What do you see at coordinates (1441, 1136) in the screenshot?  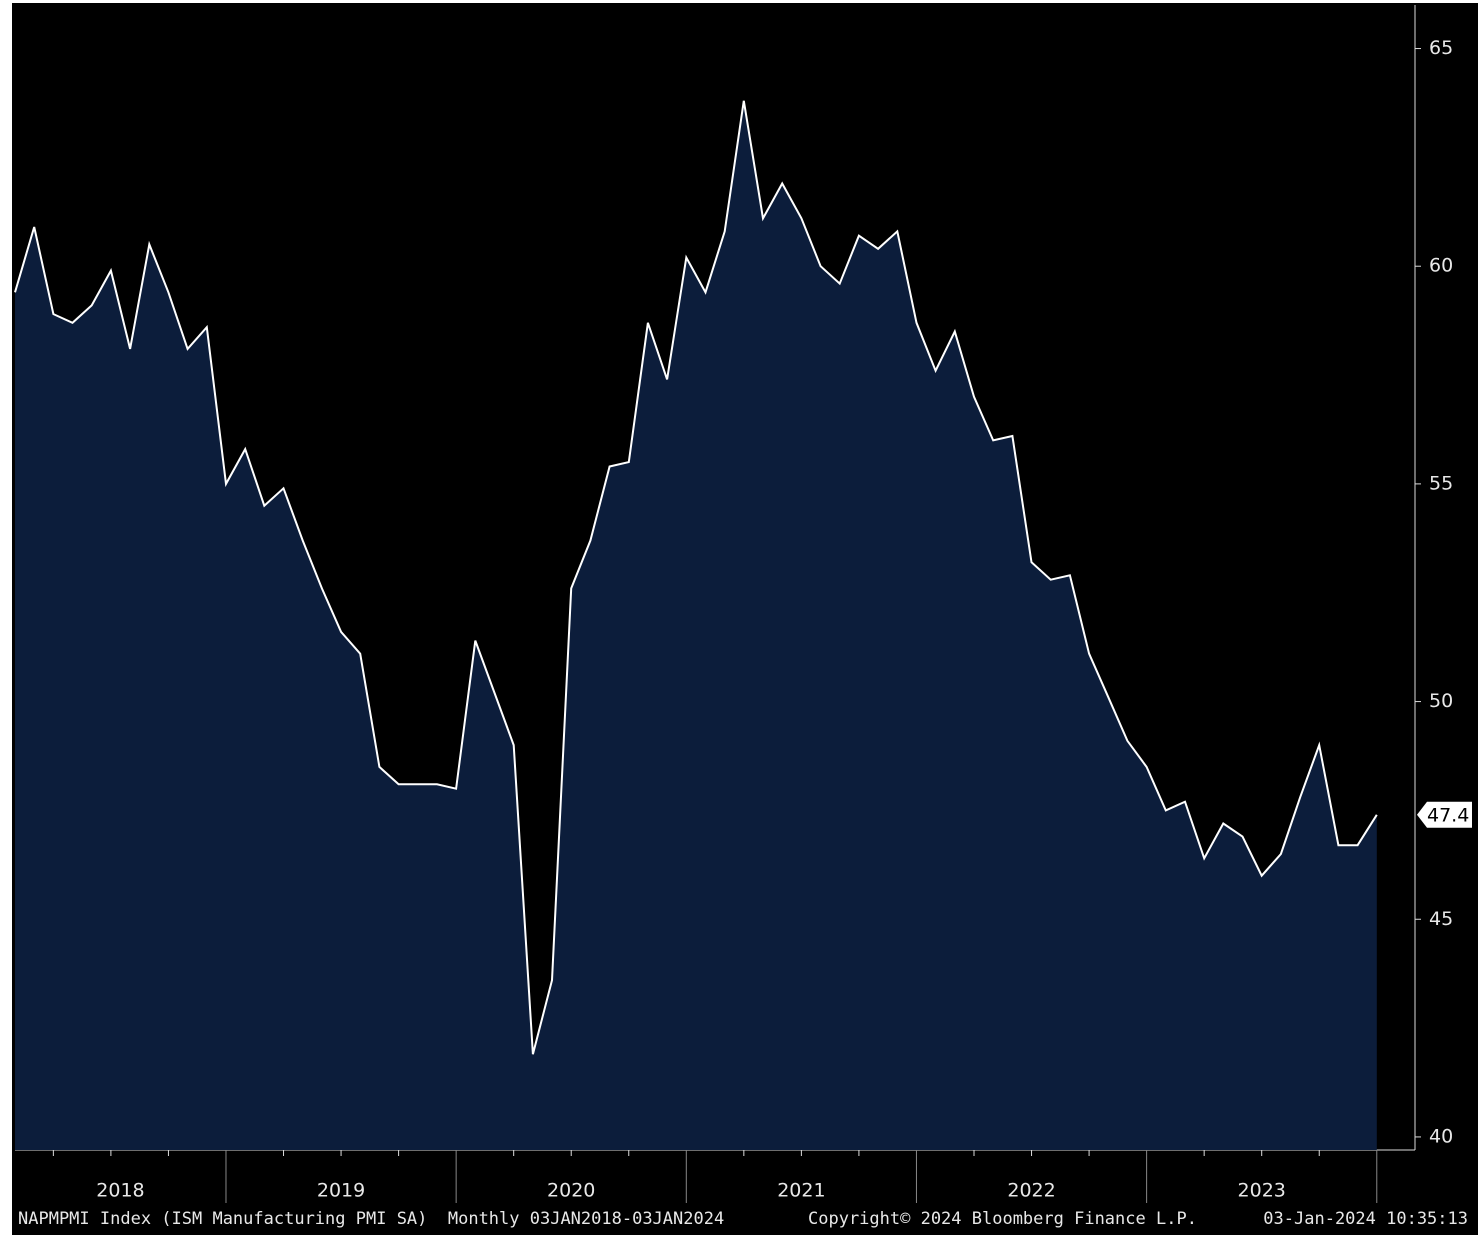 I see `y-tick-label: 40` at bounding box center [1441, 1136].